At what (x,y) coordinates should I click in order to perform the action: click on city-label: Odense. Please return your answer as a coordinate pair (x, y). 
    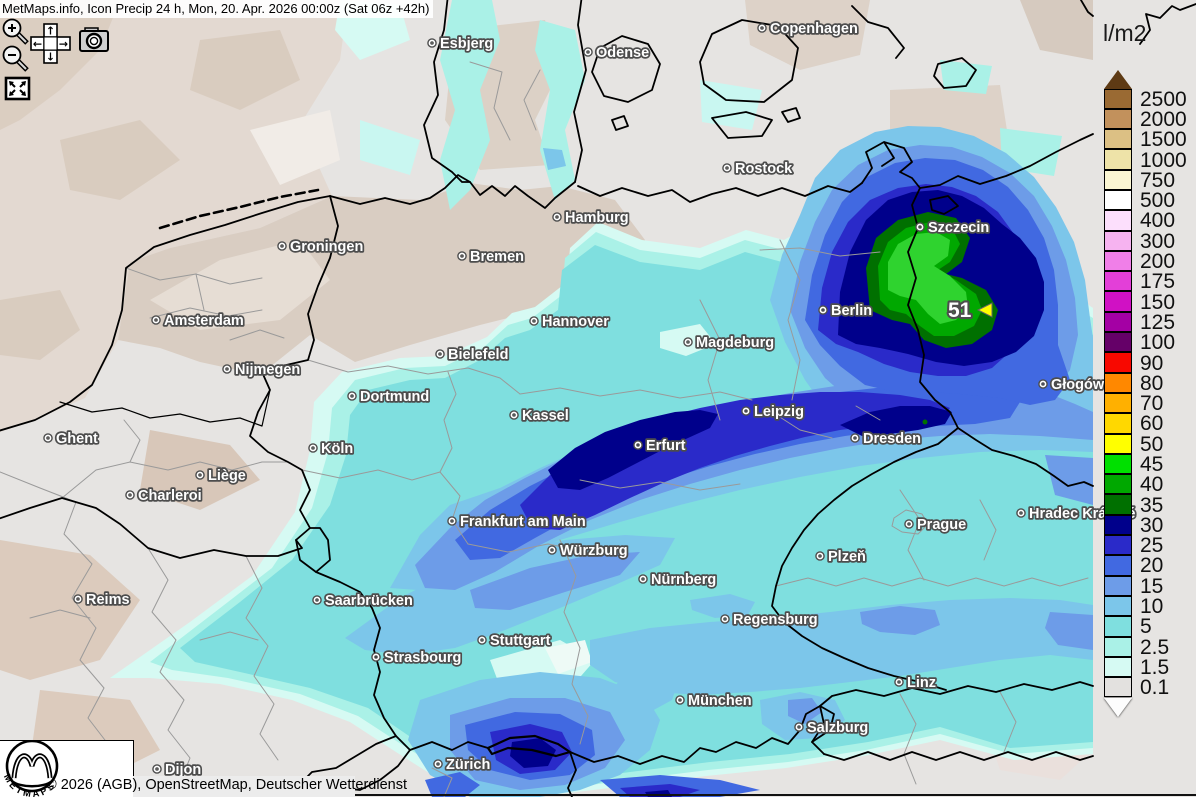
    Looking at the image, I should click on (617, 53).